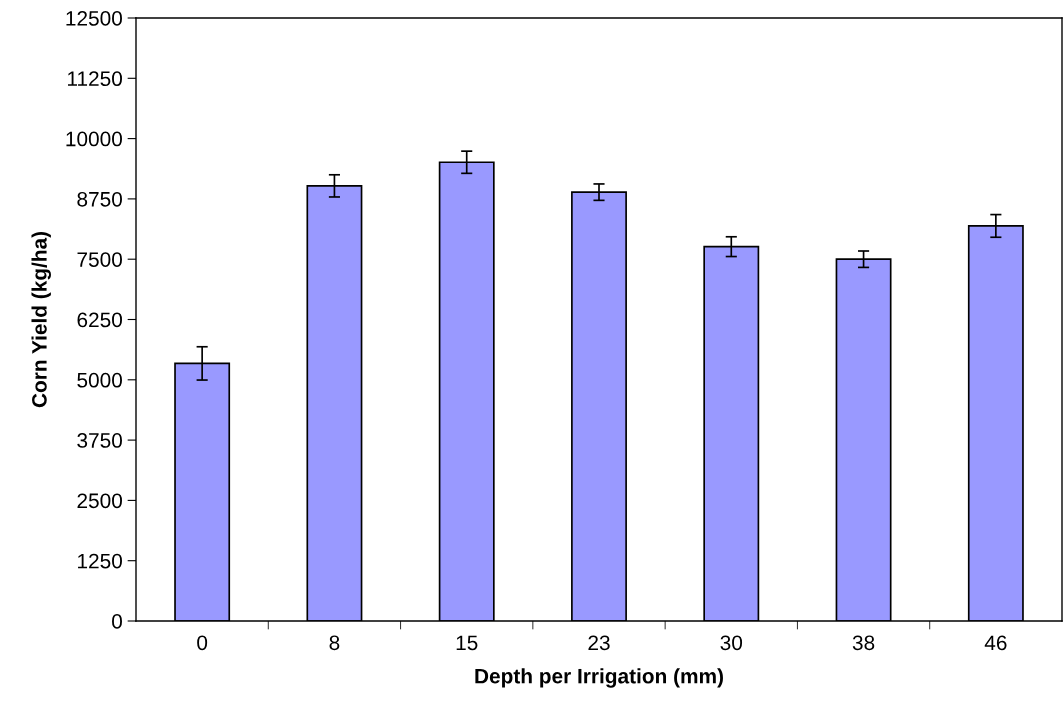 This screenshot has height=715, width=1064. What do you see at coordinates (100, 561) in the screenshot?
I see `y-tick-label: 1250` at bounding box center [100, 561].